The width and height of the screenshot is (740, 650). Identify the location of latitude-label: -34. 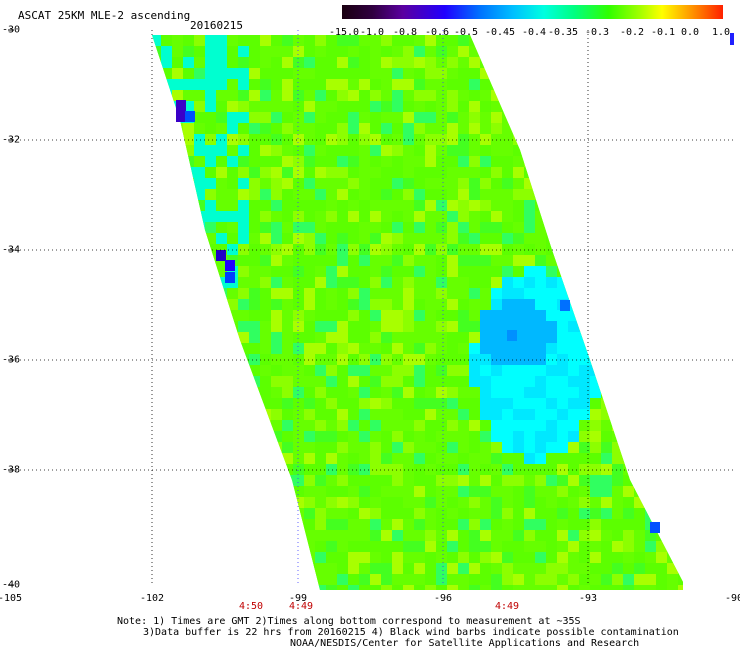
(11, 250).